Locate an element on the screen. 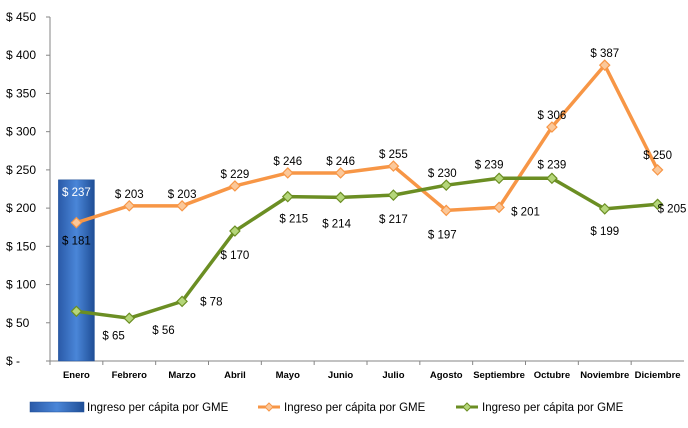  y-tick-label: $ 100 is located at coordinates (21, 285).